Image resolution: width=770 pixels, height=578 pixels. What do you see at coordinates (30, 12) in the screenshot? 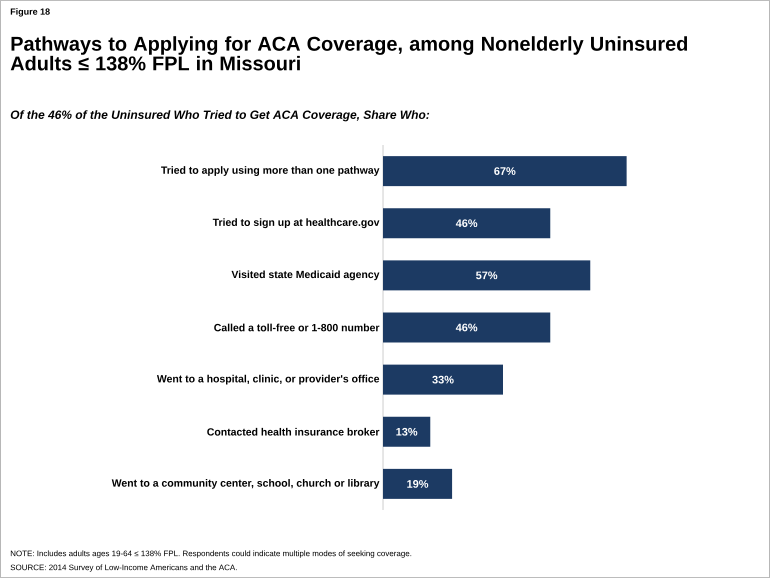
I see `caption: Figure 18` at bounding box center [30, 12].